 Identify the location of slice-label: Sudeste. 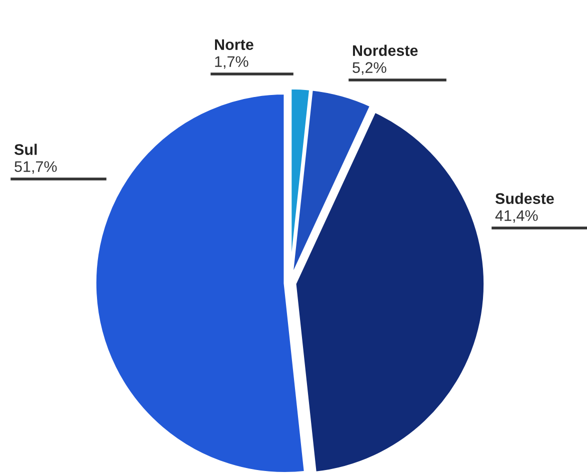
(524, 198).